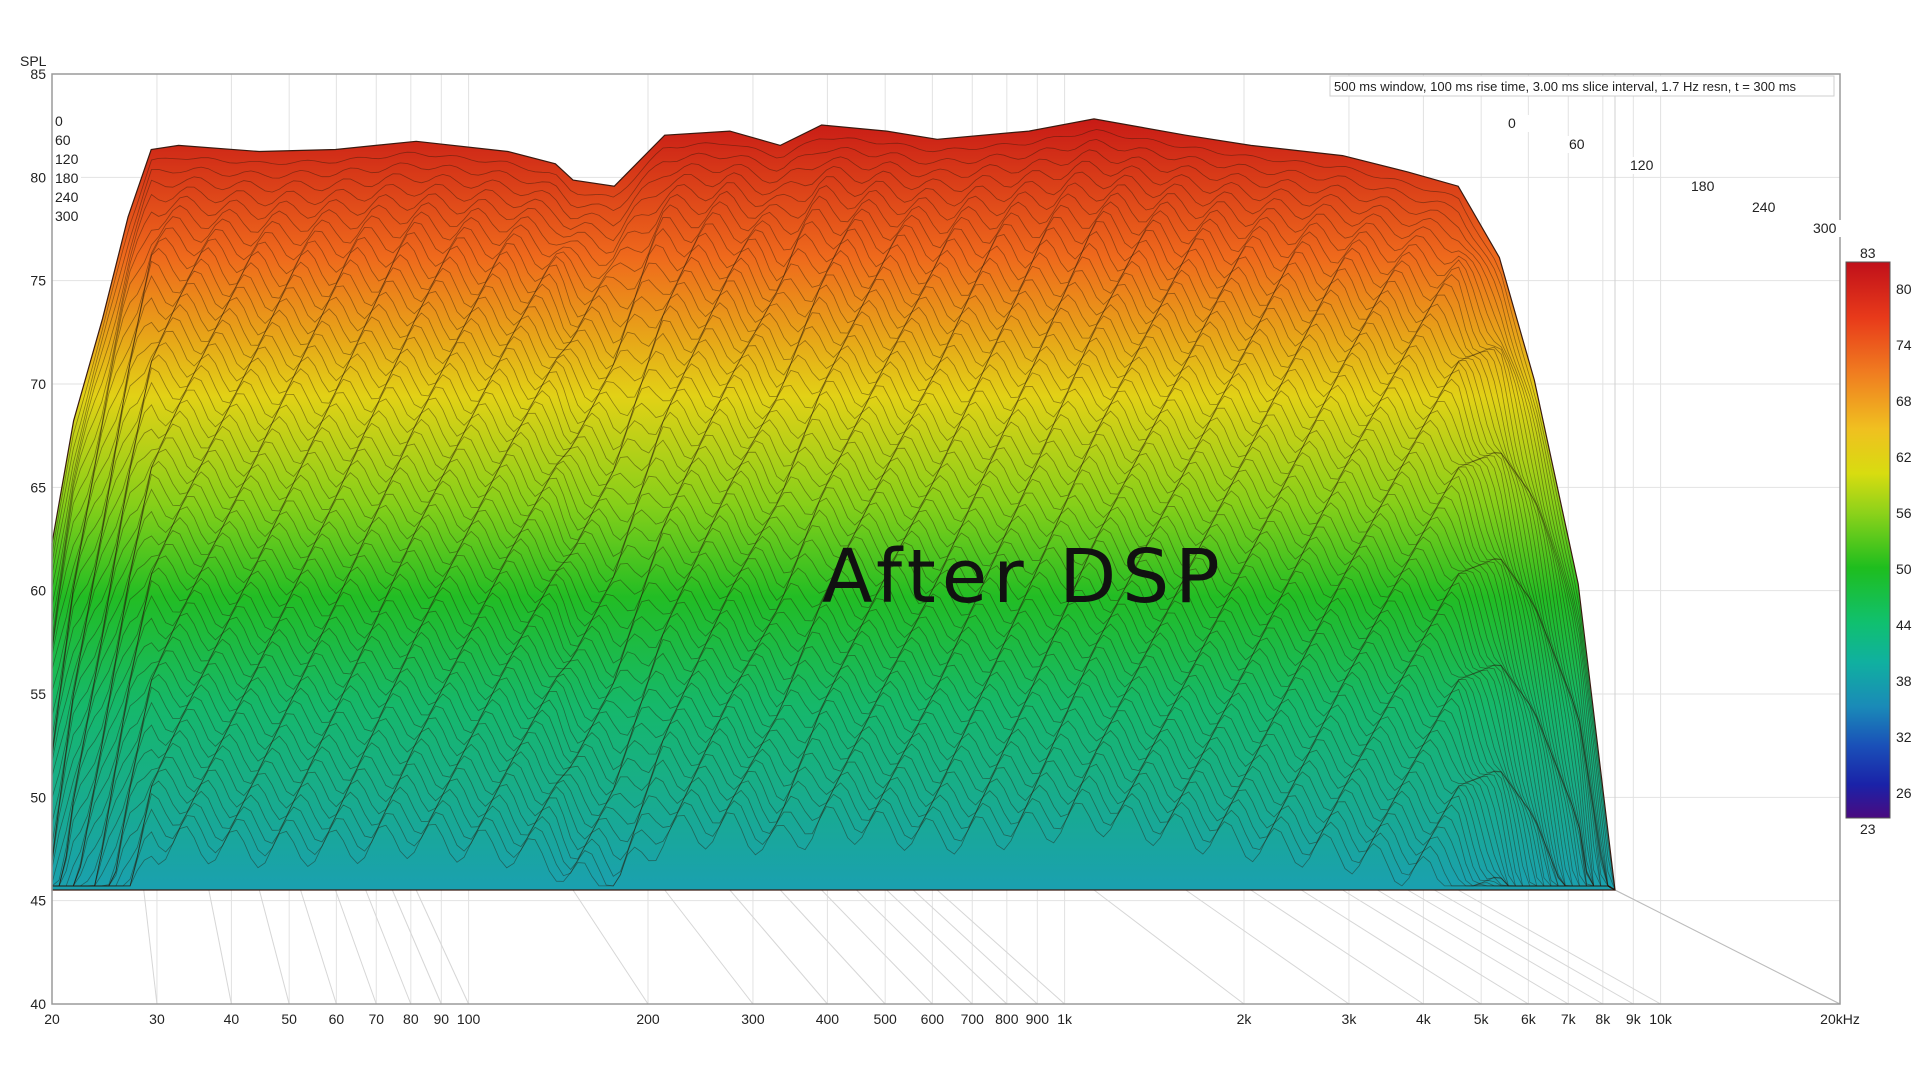 This screenshot has width=1920, height=1080. I want to click on color-scale-tick: 80, so click(1904, 289).